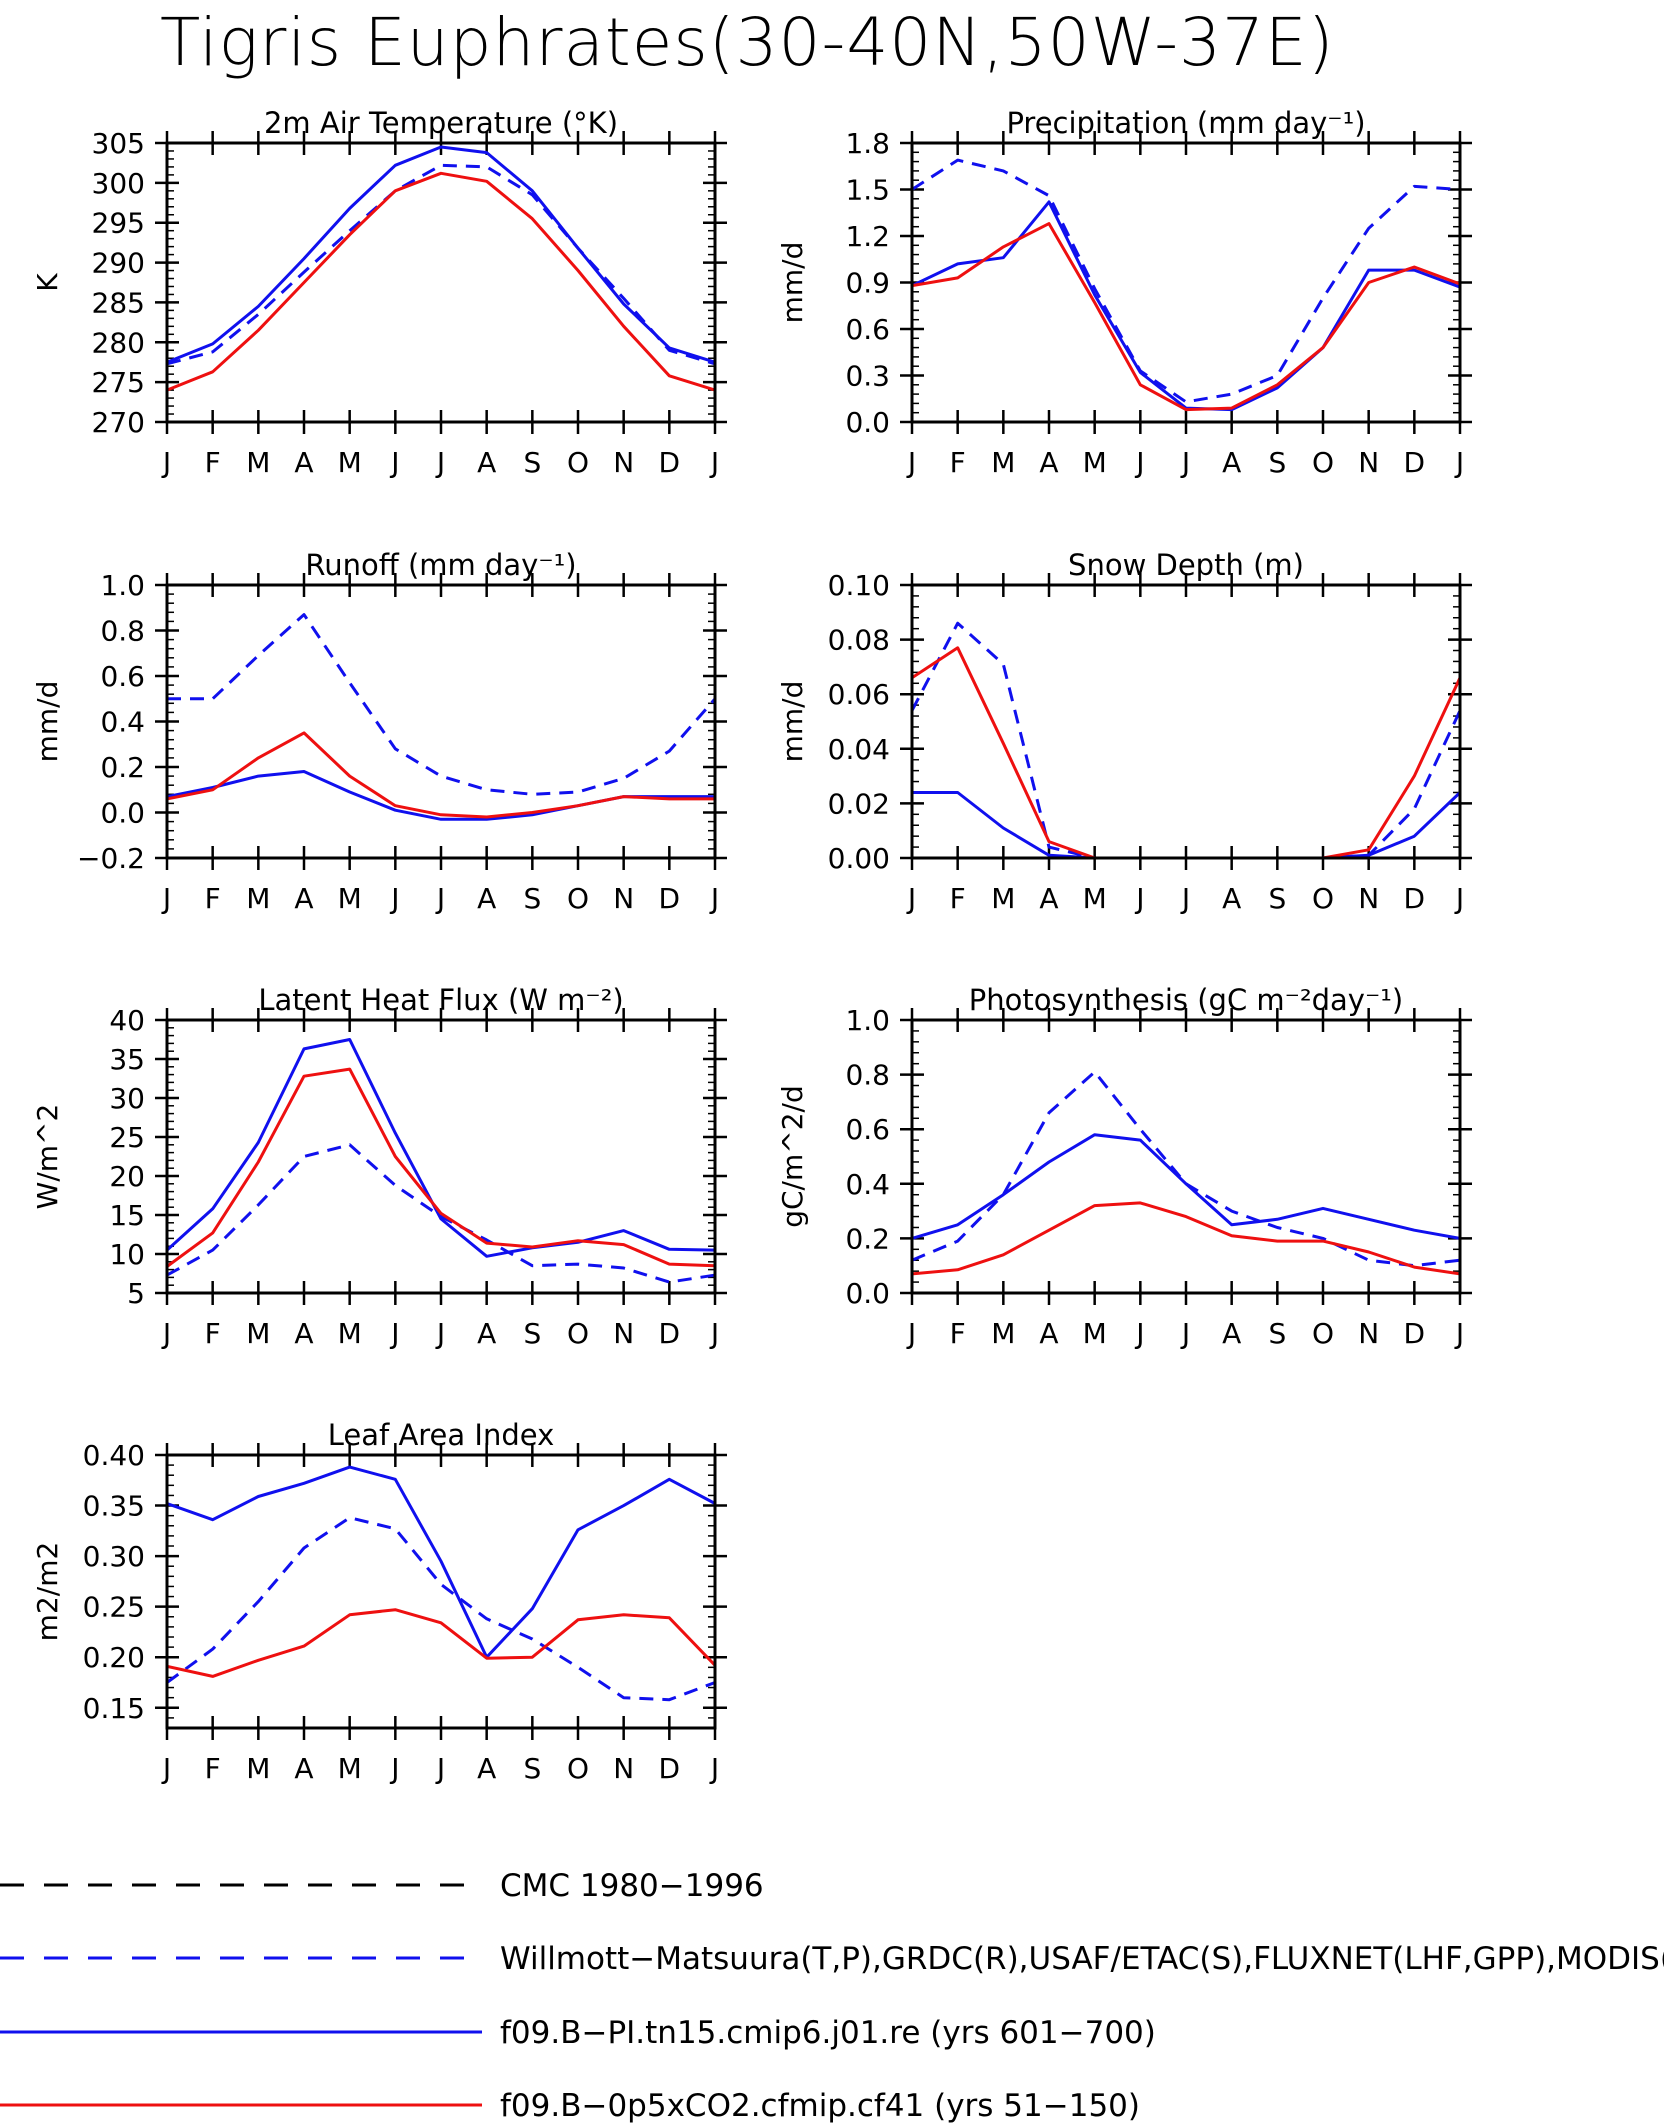 The image size is (1664, 2123). Describe the element at coordinates (127, 1098) in the screenshot. I see `y-tick-label: 30` at that location.